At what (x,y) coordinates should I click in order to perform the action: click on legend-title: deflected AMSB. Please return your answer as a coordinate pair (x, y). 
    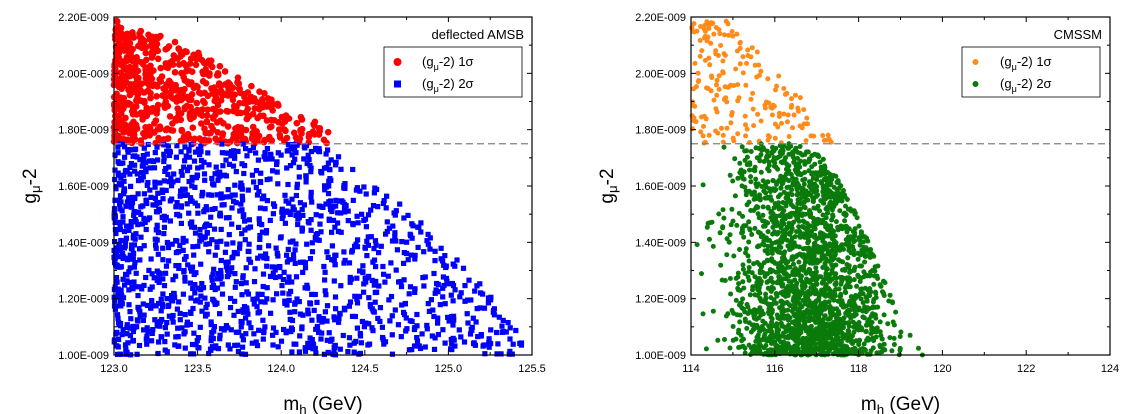
    Looking at the image, I should click on (478, 34).